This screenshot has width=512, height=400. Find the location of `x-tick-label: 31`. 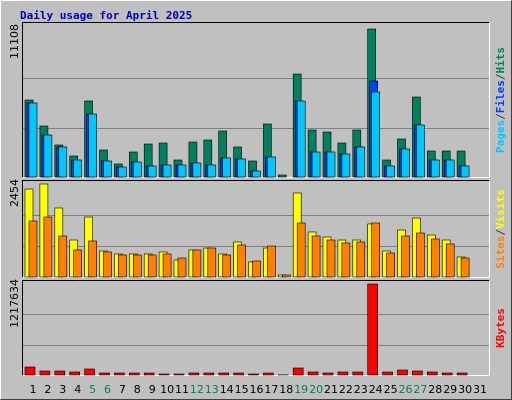

x-tick-label: 31 is located at coordinates (480, 389).